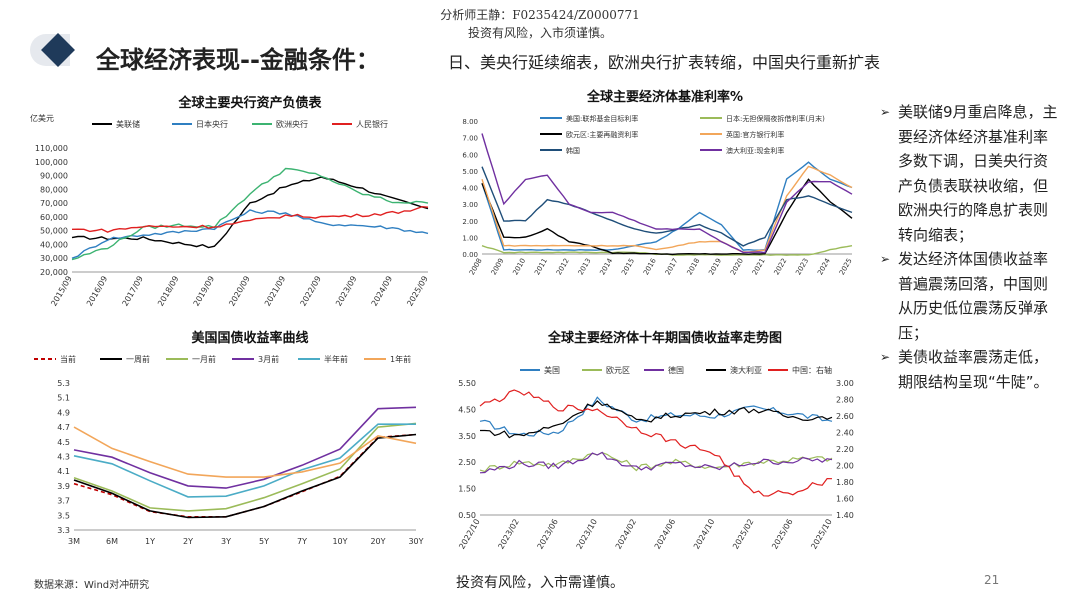 The width and height of the screenshot is (1080, 607). Describe the element at coordinates (845, 416) in the screenshot. I see `y-right-tick-label: 2.60` at that location.